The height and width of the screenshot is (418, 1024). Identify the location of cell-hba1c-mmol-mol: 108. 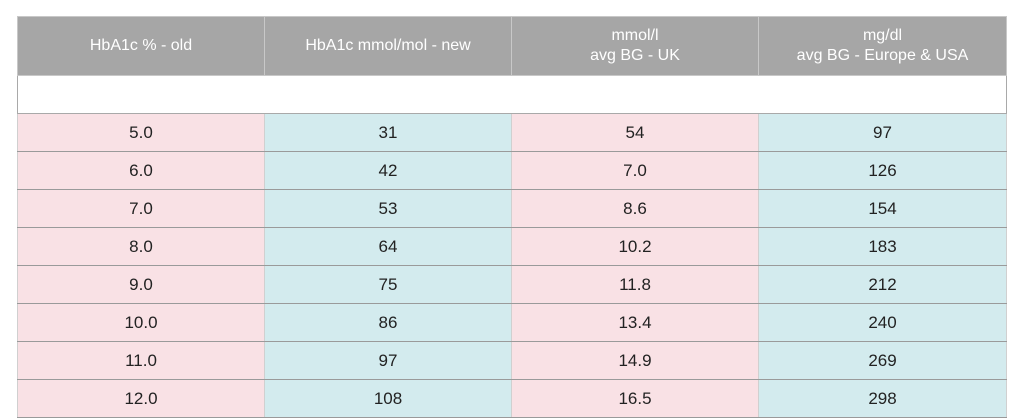
(388, 398).